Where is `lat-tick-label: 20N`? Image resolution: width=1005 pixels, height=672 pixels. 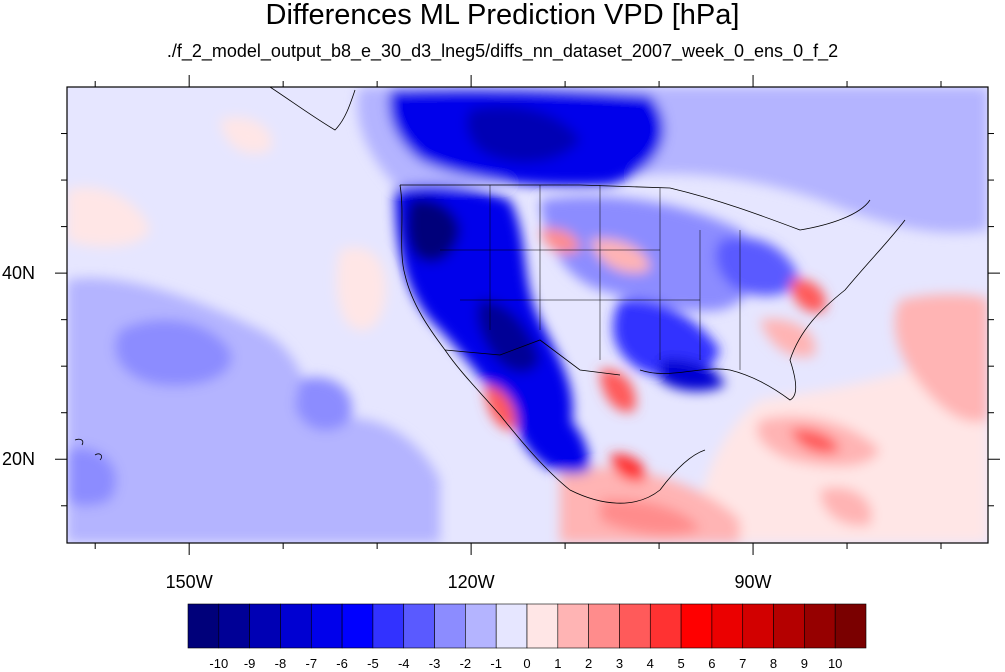
lat-tick-label: 20N is located at coordinates (19, 459).